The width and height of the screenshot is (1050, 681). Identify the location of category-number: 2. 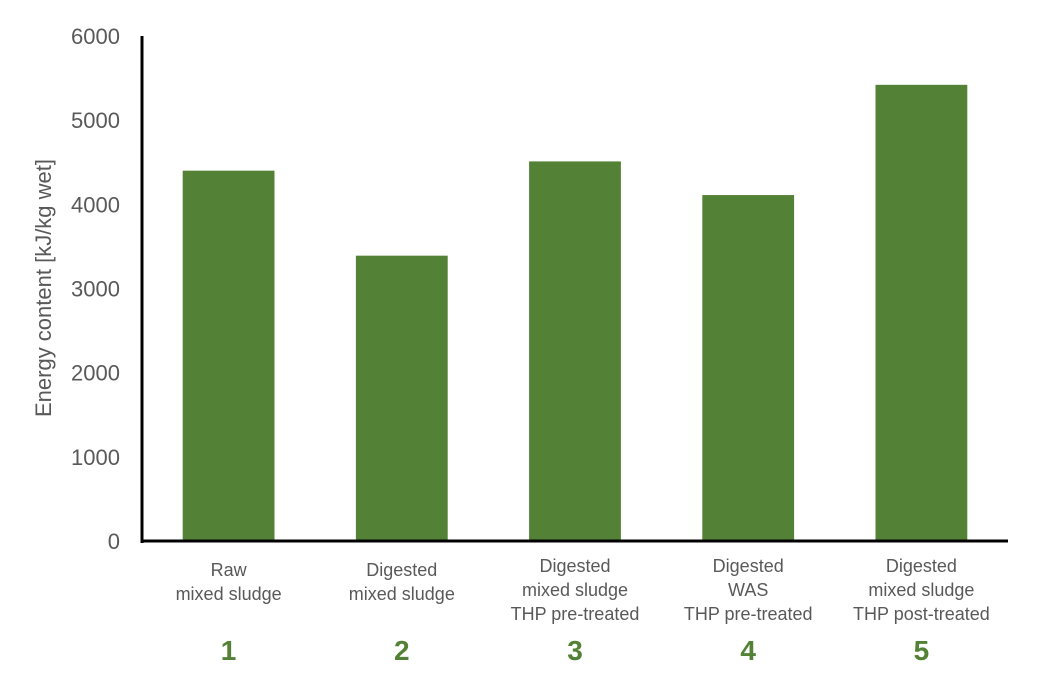
(402, 650).